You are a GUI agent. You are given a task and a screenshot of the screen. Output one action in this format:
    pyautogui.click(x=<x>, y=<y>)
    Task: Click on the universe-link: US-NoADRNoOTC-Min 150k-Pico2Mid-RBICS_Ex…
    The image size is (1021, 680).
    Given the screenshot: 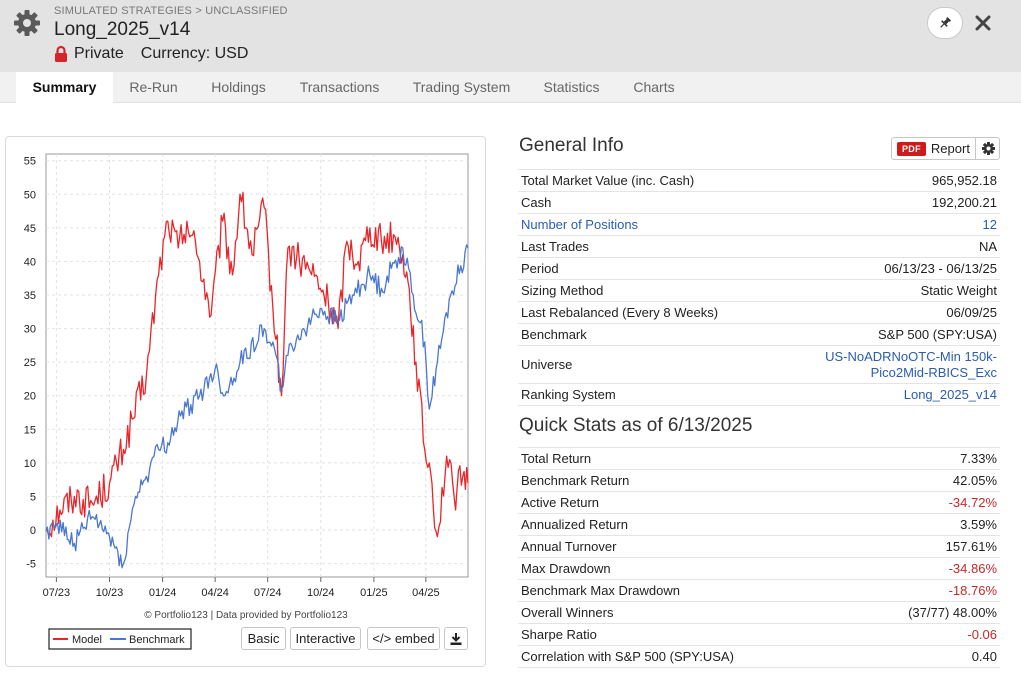 What is the action you would take?
    pyautogui.click(x=882, y=364)
    